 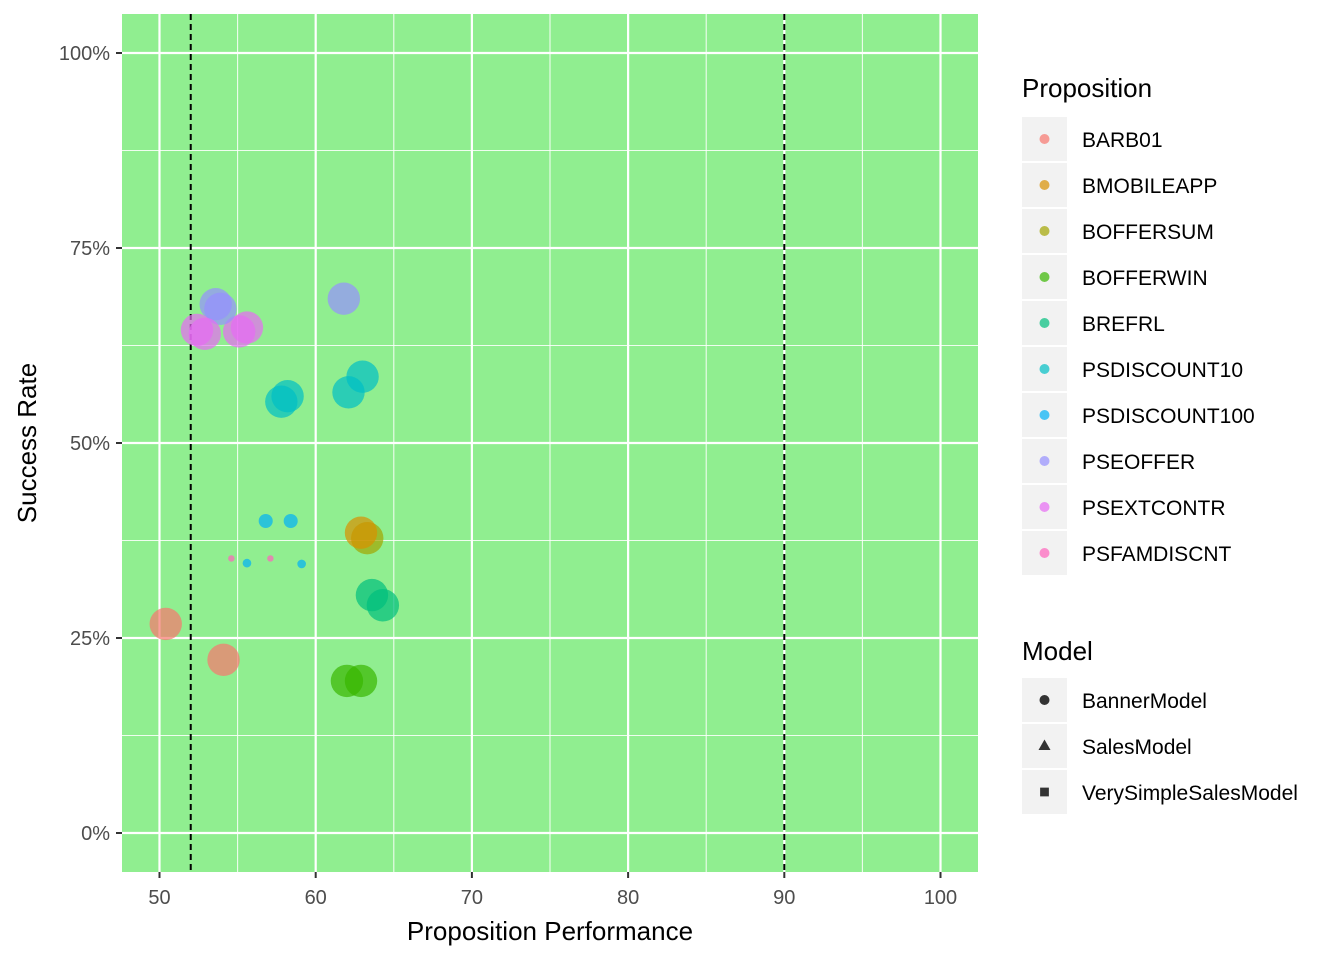 I want to click on legend-label: BOFFERWIN, so click(x=1145, y=278).